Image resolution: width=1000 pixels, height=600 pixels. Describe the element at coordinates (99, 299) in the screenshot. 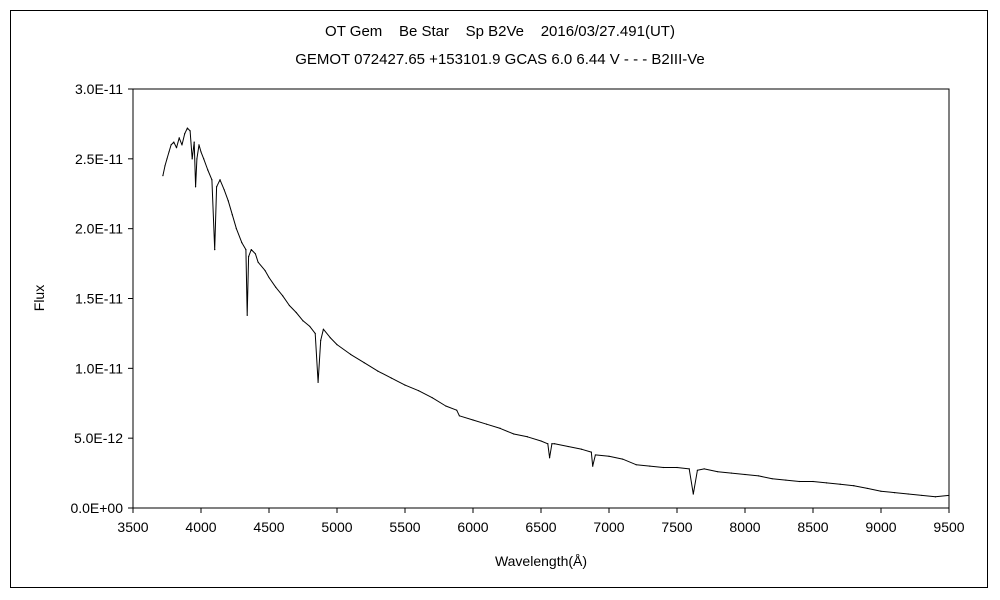

I see `y-tick-label: 1.5E-11` at that location.